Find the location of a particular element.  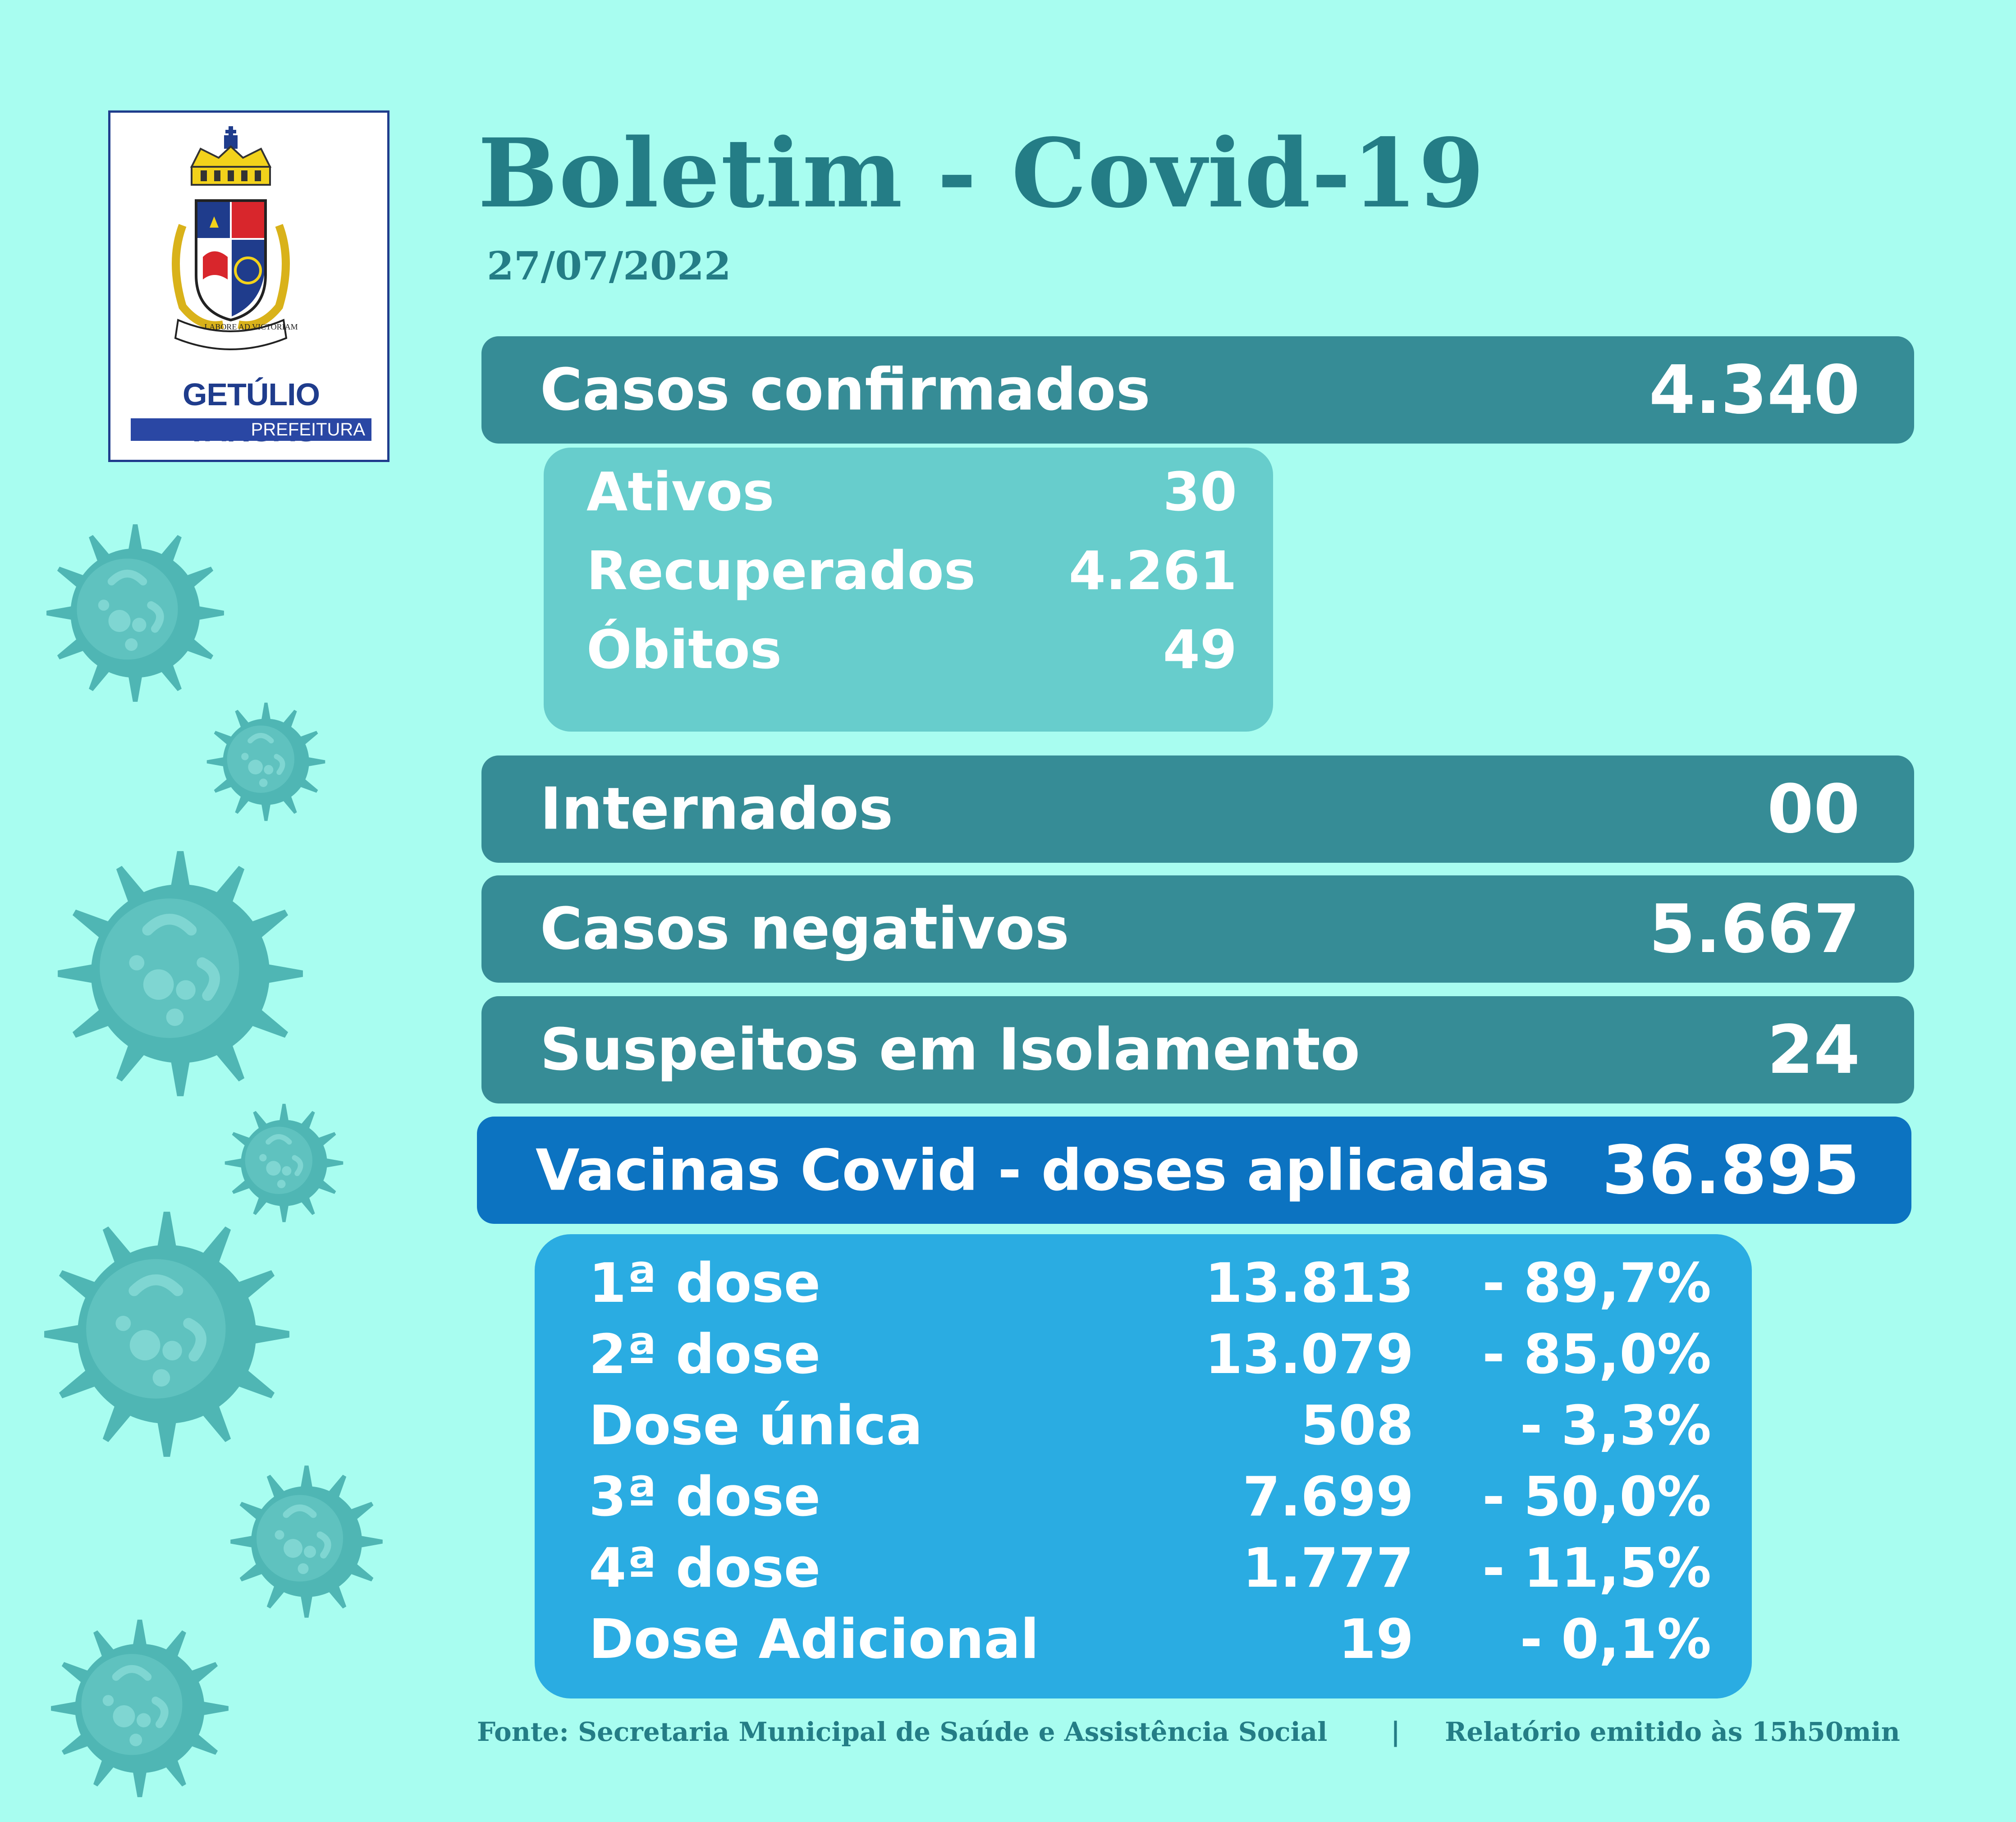

dose-row: 3ª dose 7.699 - 50,0% is located at coordinates (1144, 1497).